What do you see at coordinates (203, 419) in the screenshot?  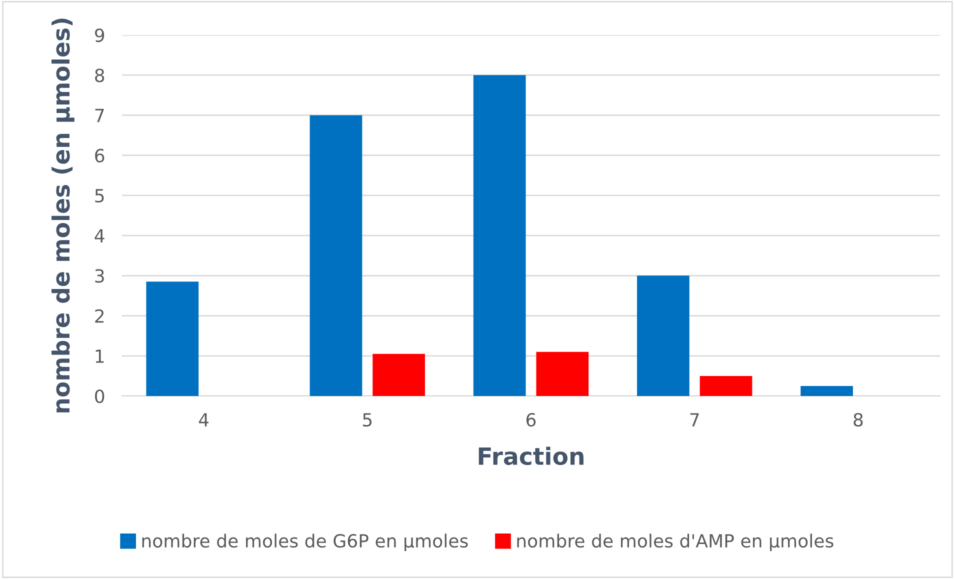 I see `x-tick-label: 4` at bounding box center [203, 419].